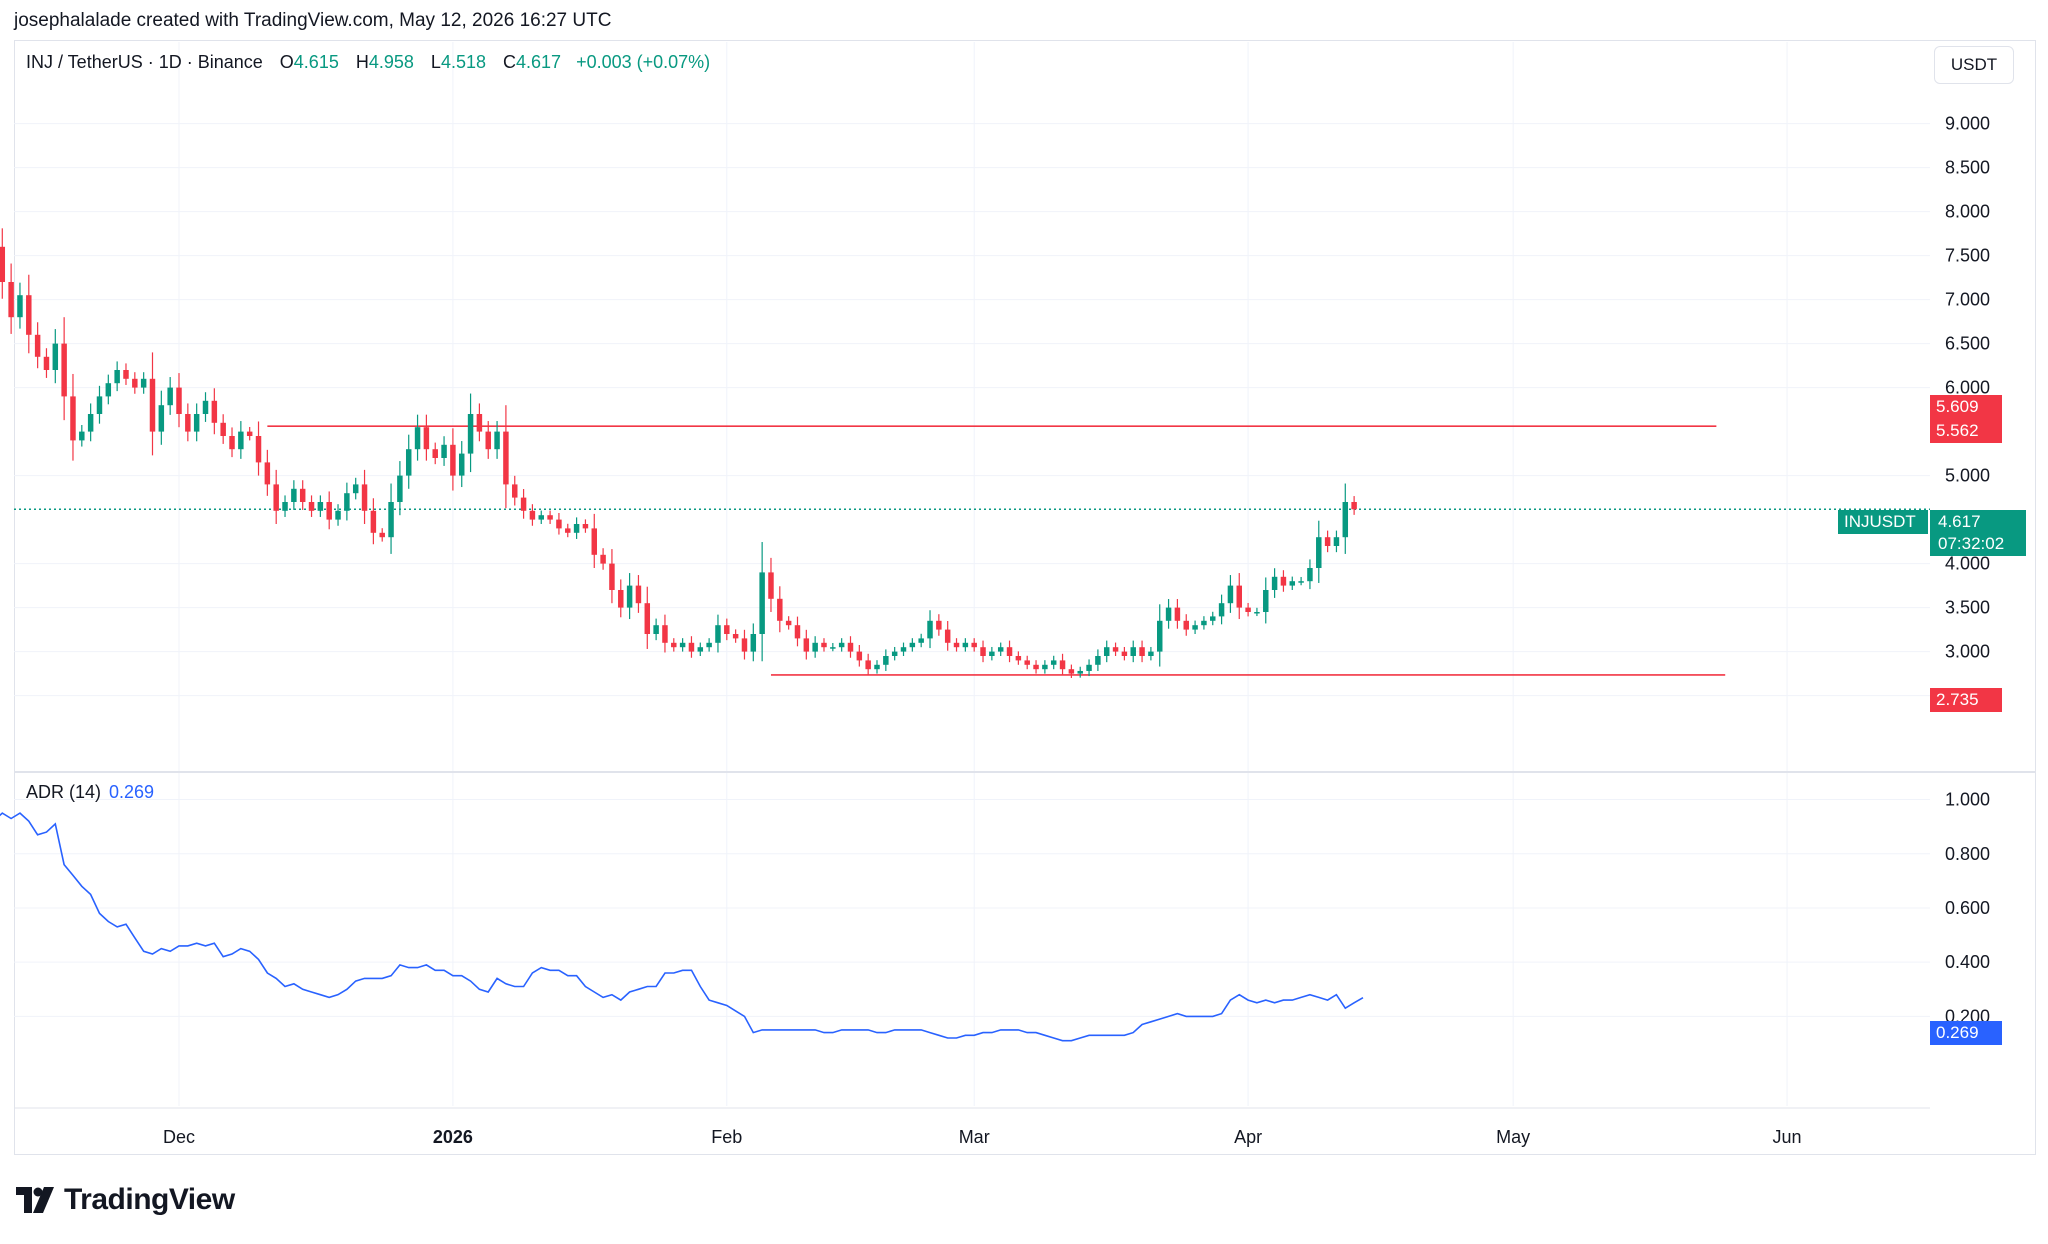 Image resolution: width=2048 pixels, height=1244 pixels. Describe the element at coordinates (144, 62) in the screenshot. I see `symbol-name: INJ / TetherUS · 1D · Binance` at that location.